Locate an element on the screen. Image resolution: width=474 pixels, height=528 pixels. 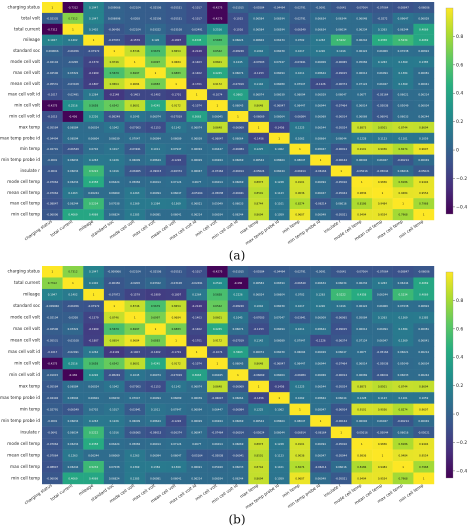
cell-value-label: -0.4275 is located at coordinates (52, 106).